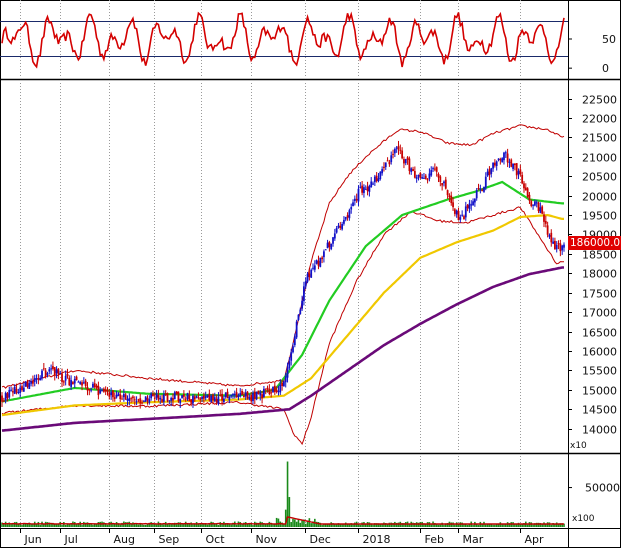 This screenshot has height=552, width=621. Describe the element at coordinates (599, 255) in the screenshot. I see `price-tick-label: 18500` at that location.